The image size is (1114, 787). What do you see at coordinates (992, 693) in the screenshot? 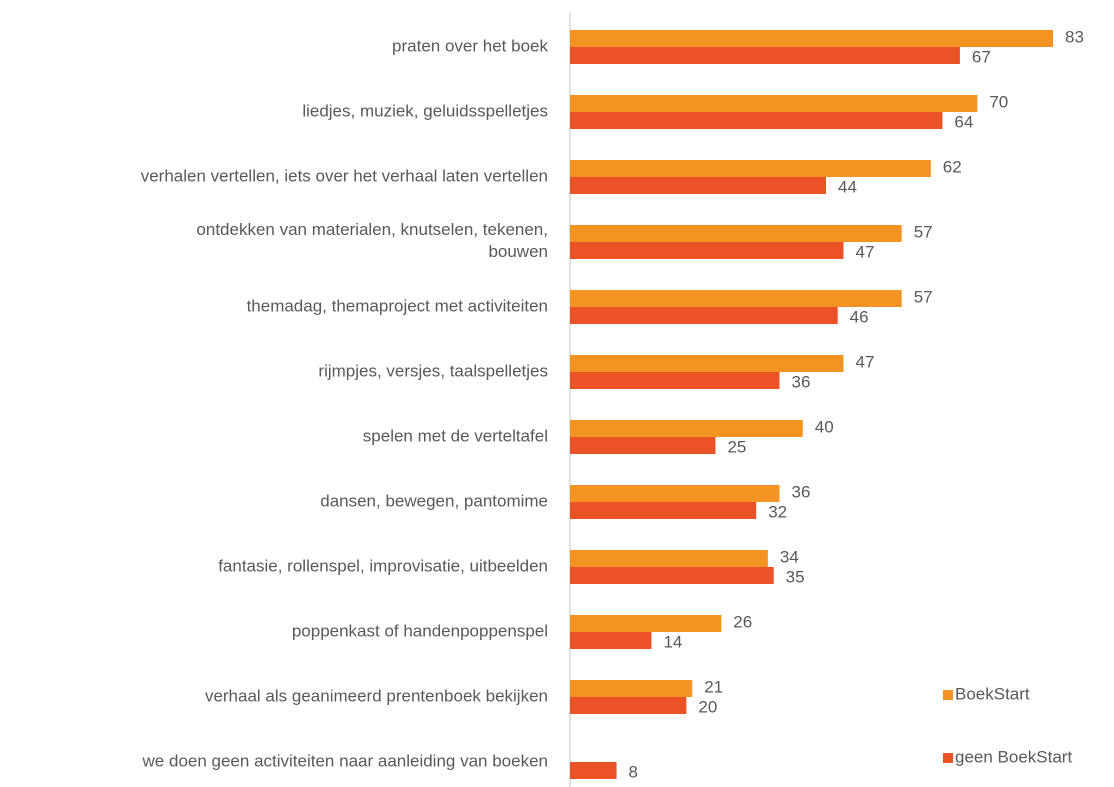
I see `legend-label: BoekStart` at bounding box center [992, 693].